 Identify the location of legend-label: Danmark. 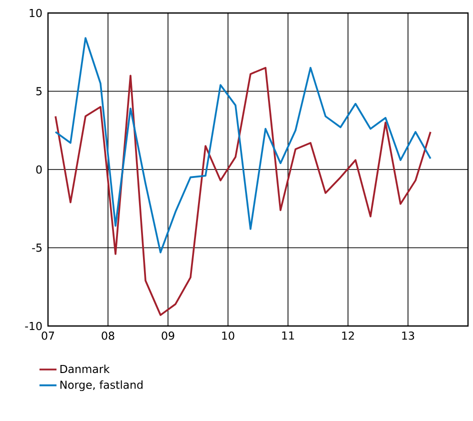
(85, 369).